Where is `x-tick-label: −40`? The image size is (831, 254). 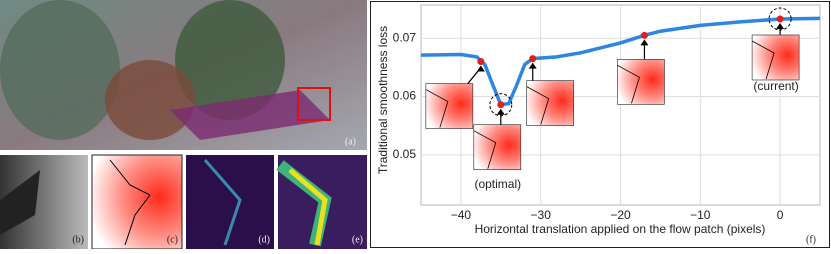 x-tick-label: −40 is located at coordinates (461, 215).